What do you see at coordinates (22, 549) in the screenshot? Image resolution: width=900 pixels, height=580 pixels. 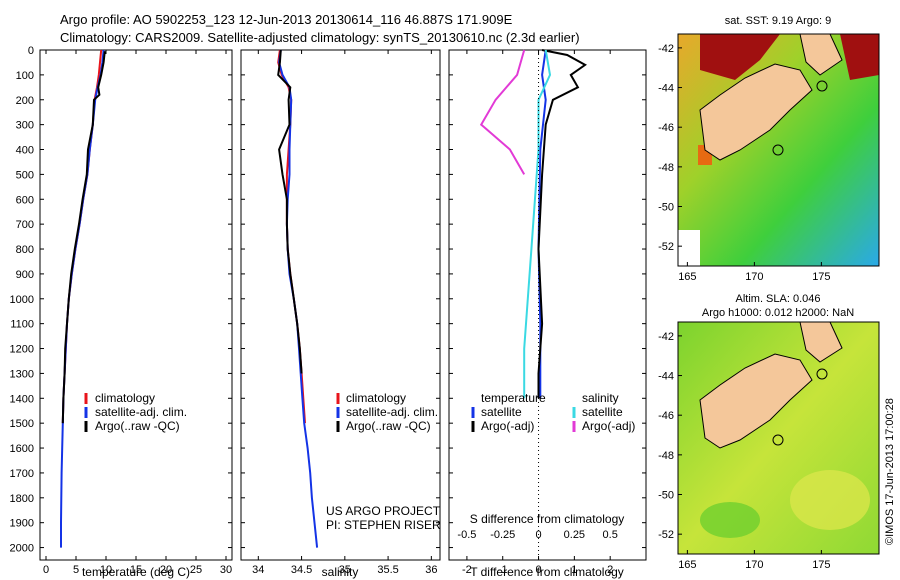 I see `y-tick-label: 2000` at bounding box center [22, 549].